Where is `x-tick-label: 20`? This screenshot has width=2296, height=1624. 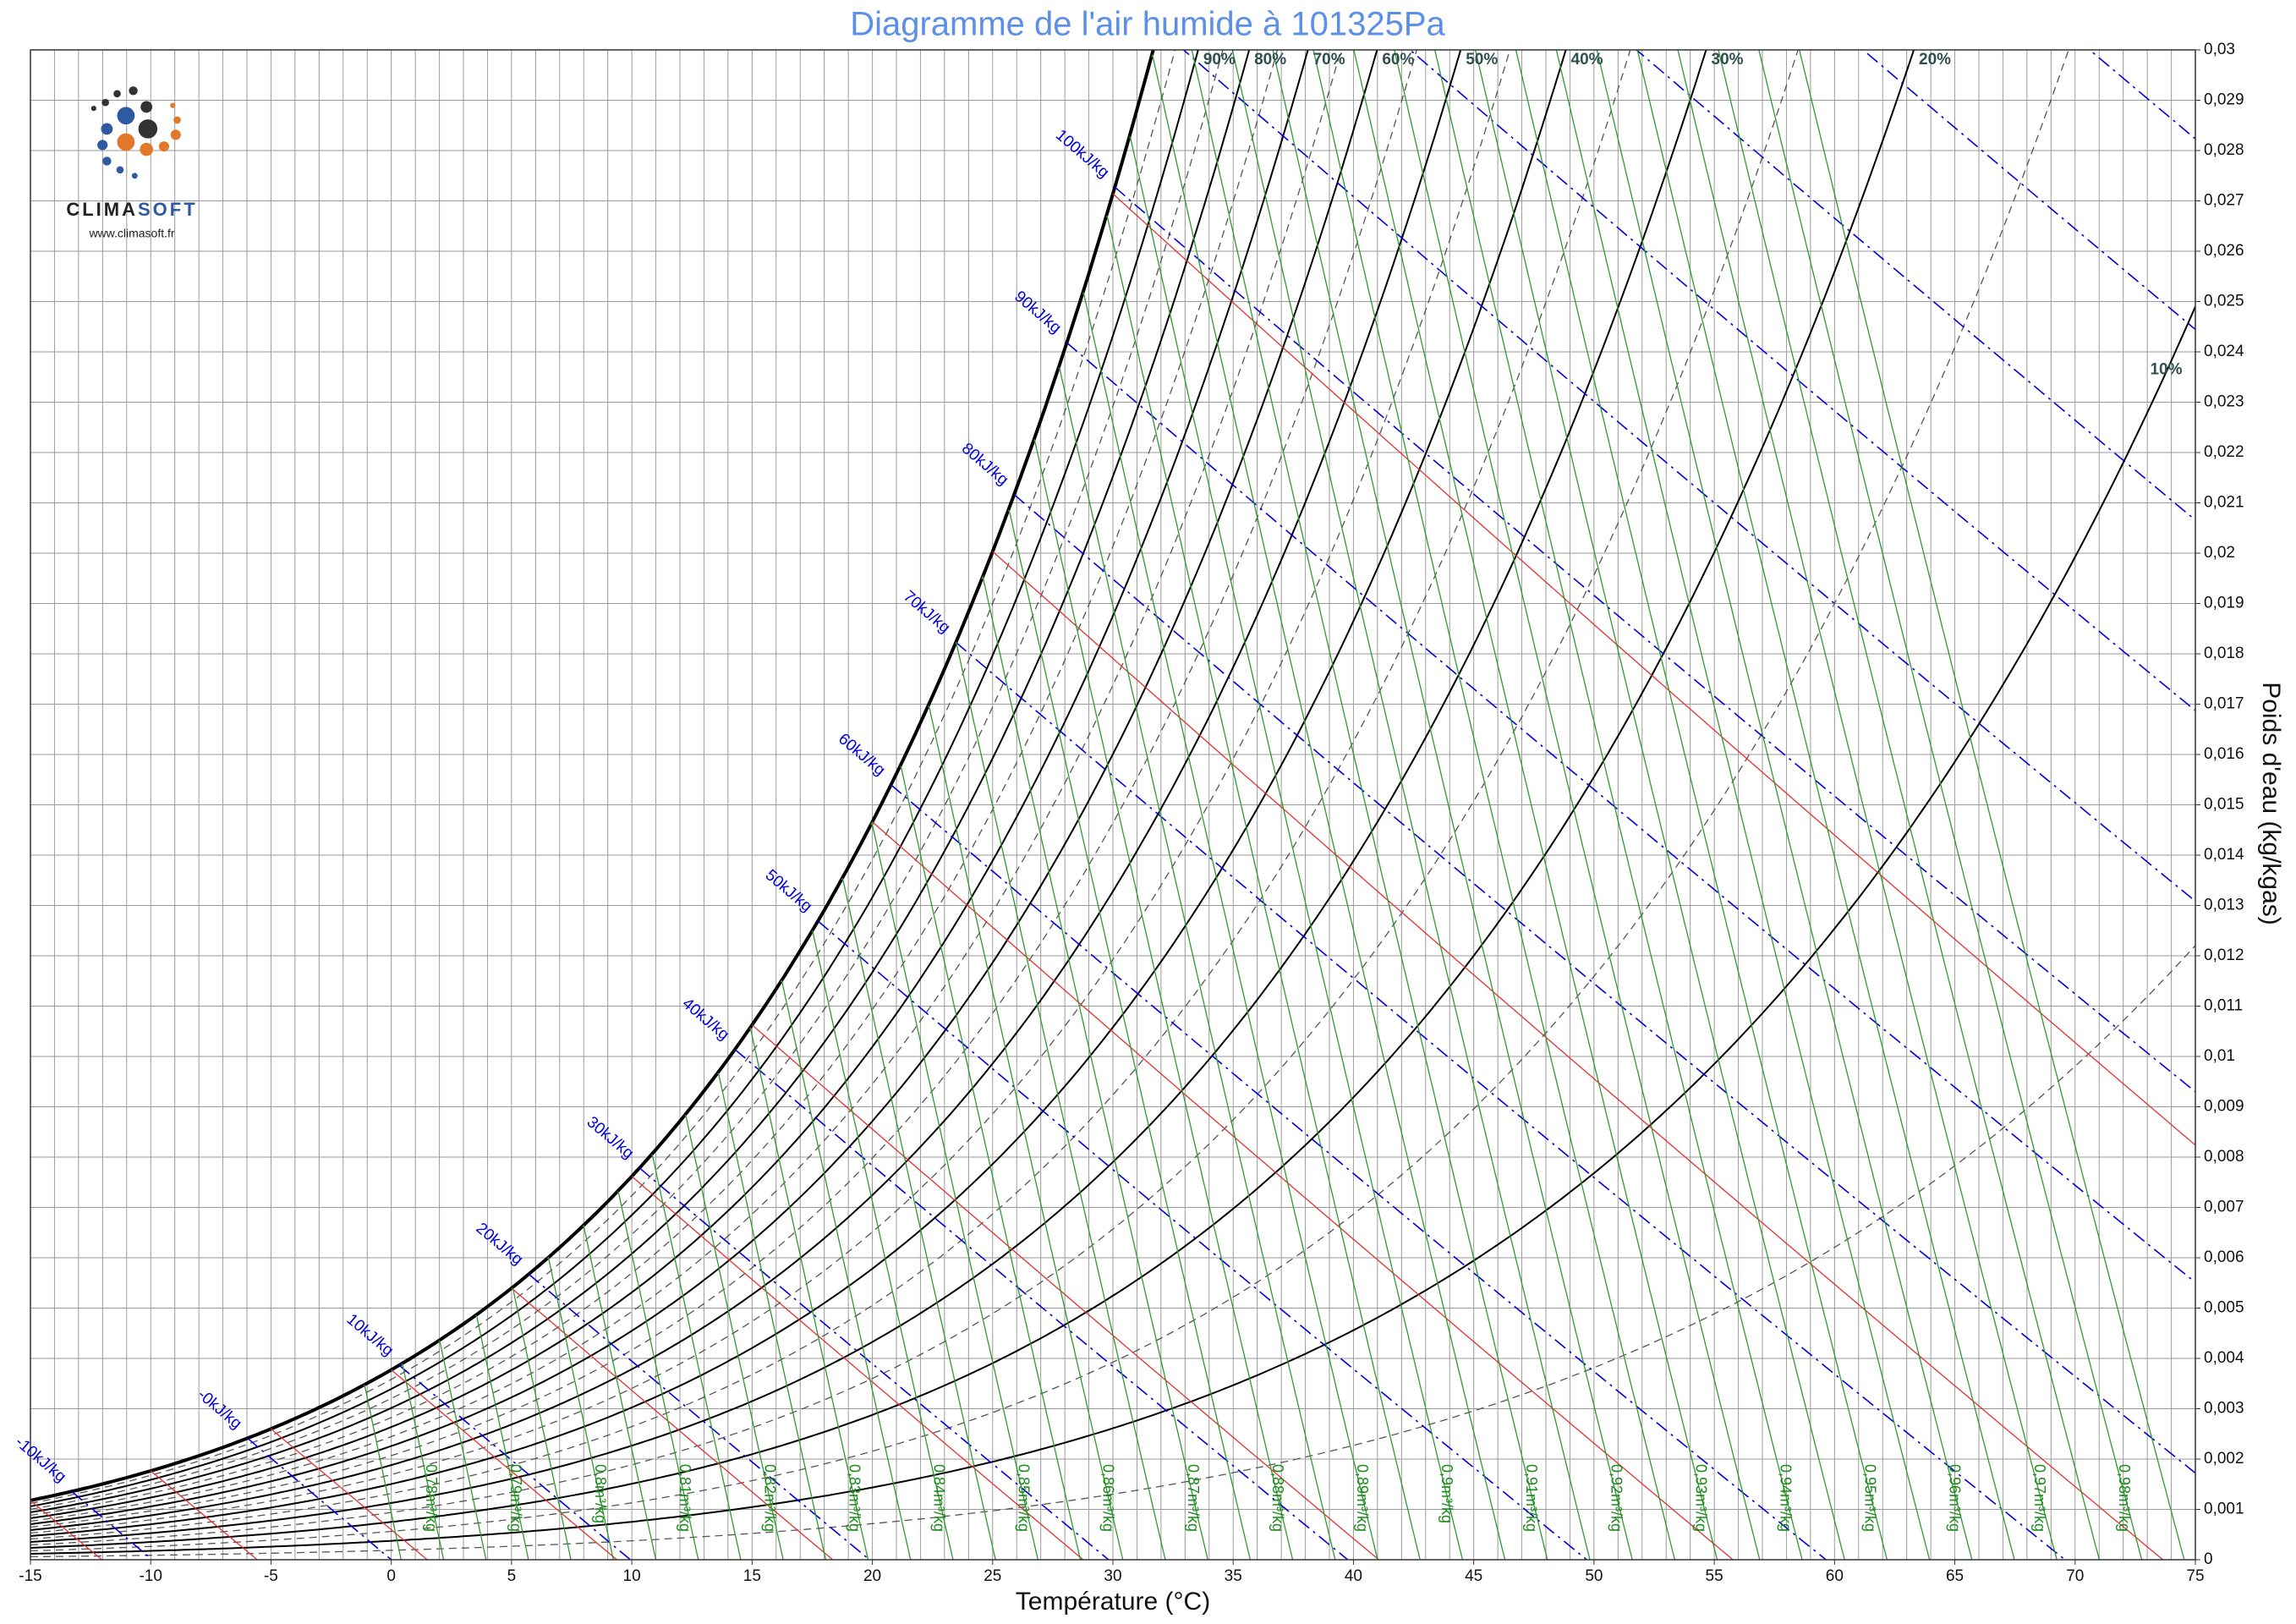 x-tick-label: 20 is located at coordinates (872, 1576).